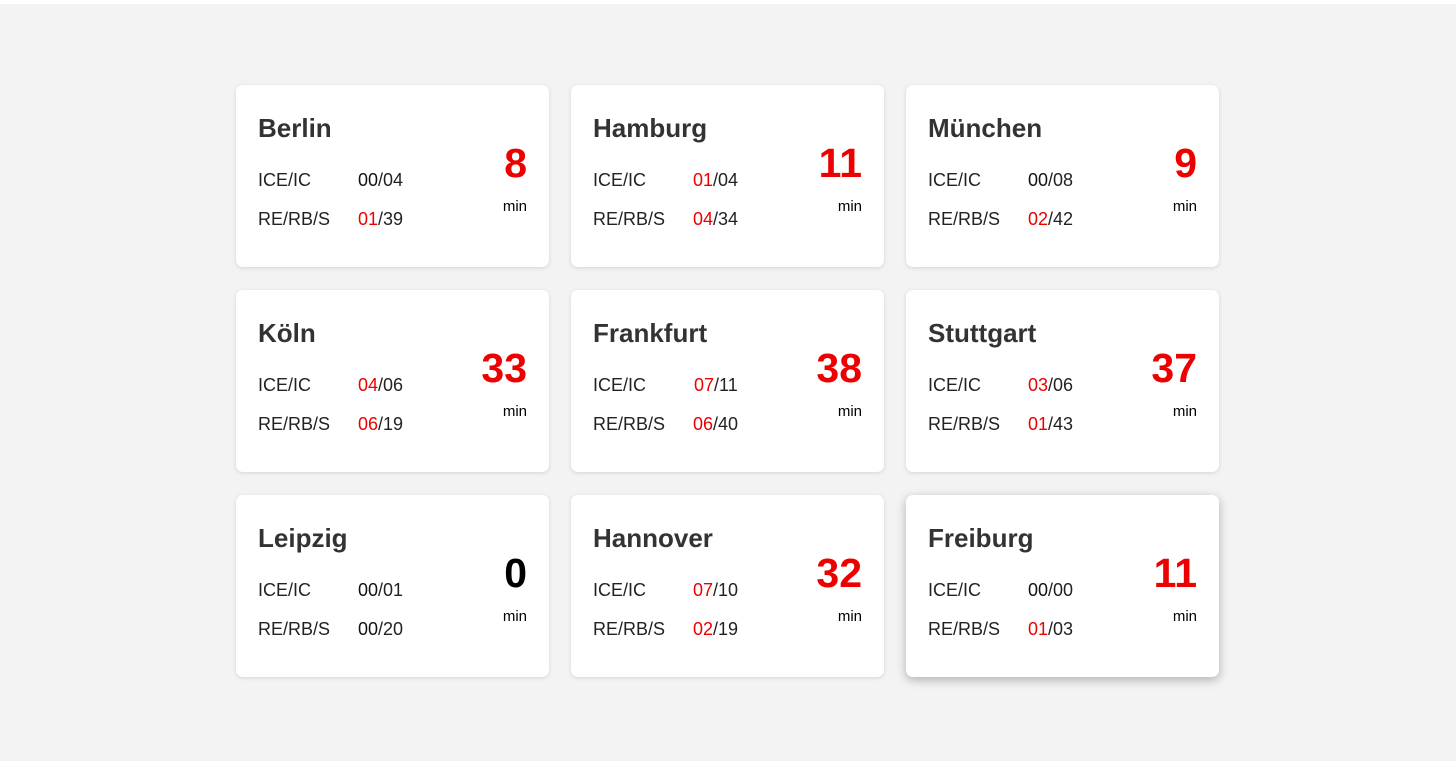 The height and width of the screenshot is (761, 1456). I want to click on station-card-berlin: Berlin ICE/IC 00/04 RE/RB/S 01/39 8 min, so click(392, 176).